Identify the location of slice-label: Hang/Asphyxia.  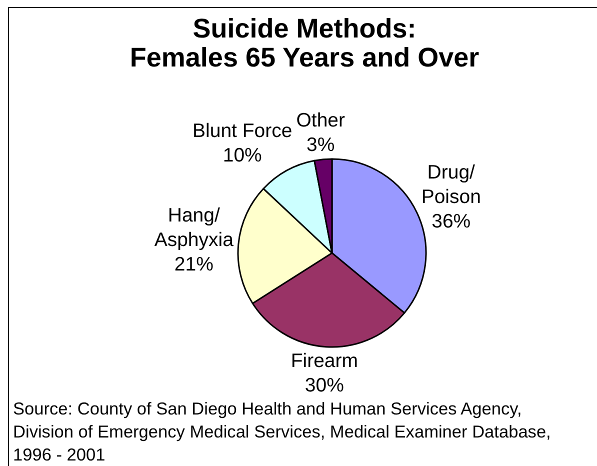
(194, 227).